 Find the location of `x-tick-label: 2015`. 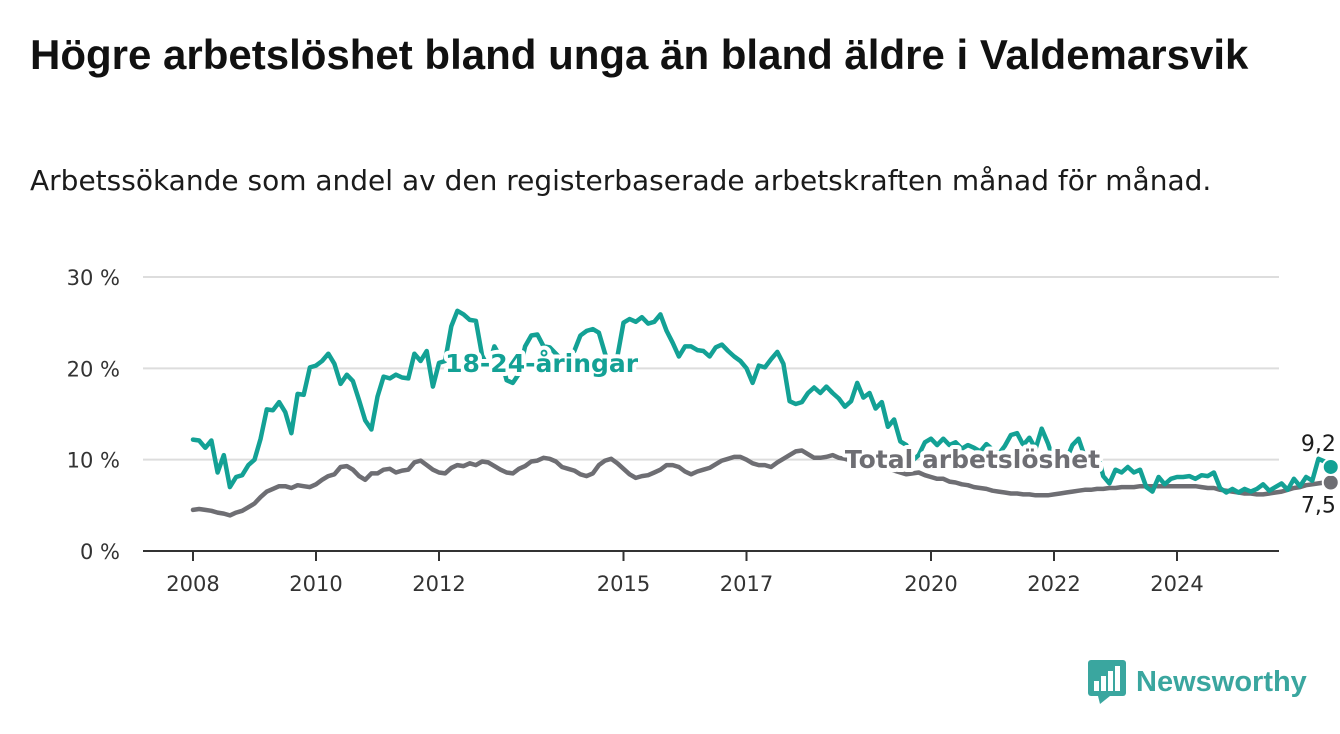

x-tick-label: 2015 is located at coordinates (623, 584).